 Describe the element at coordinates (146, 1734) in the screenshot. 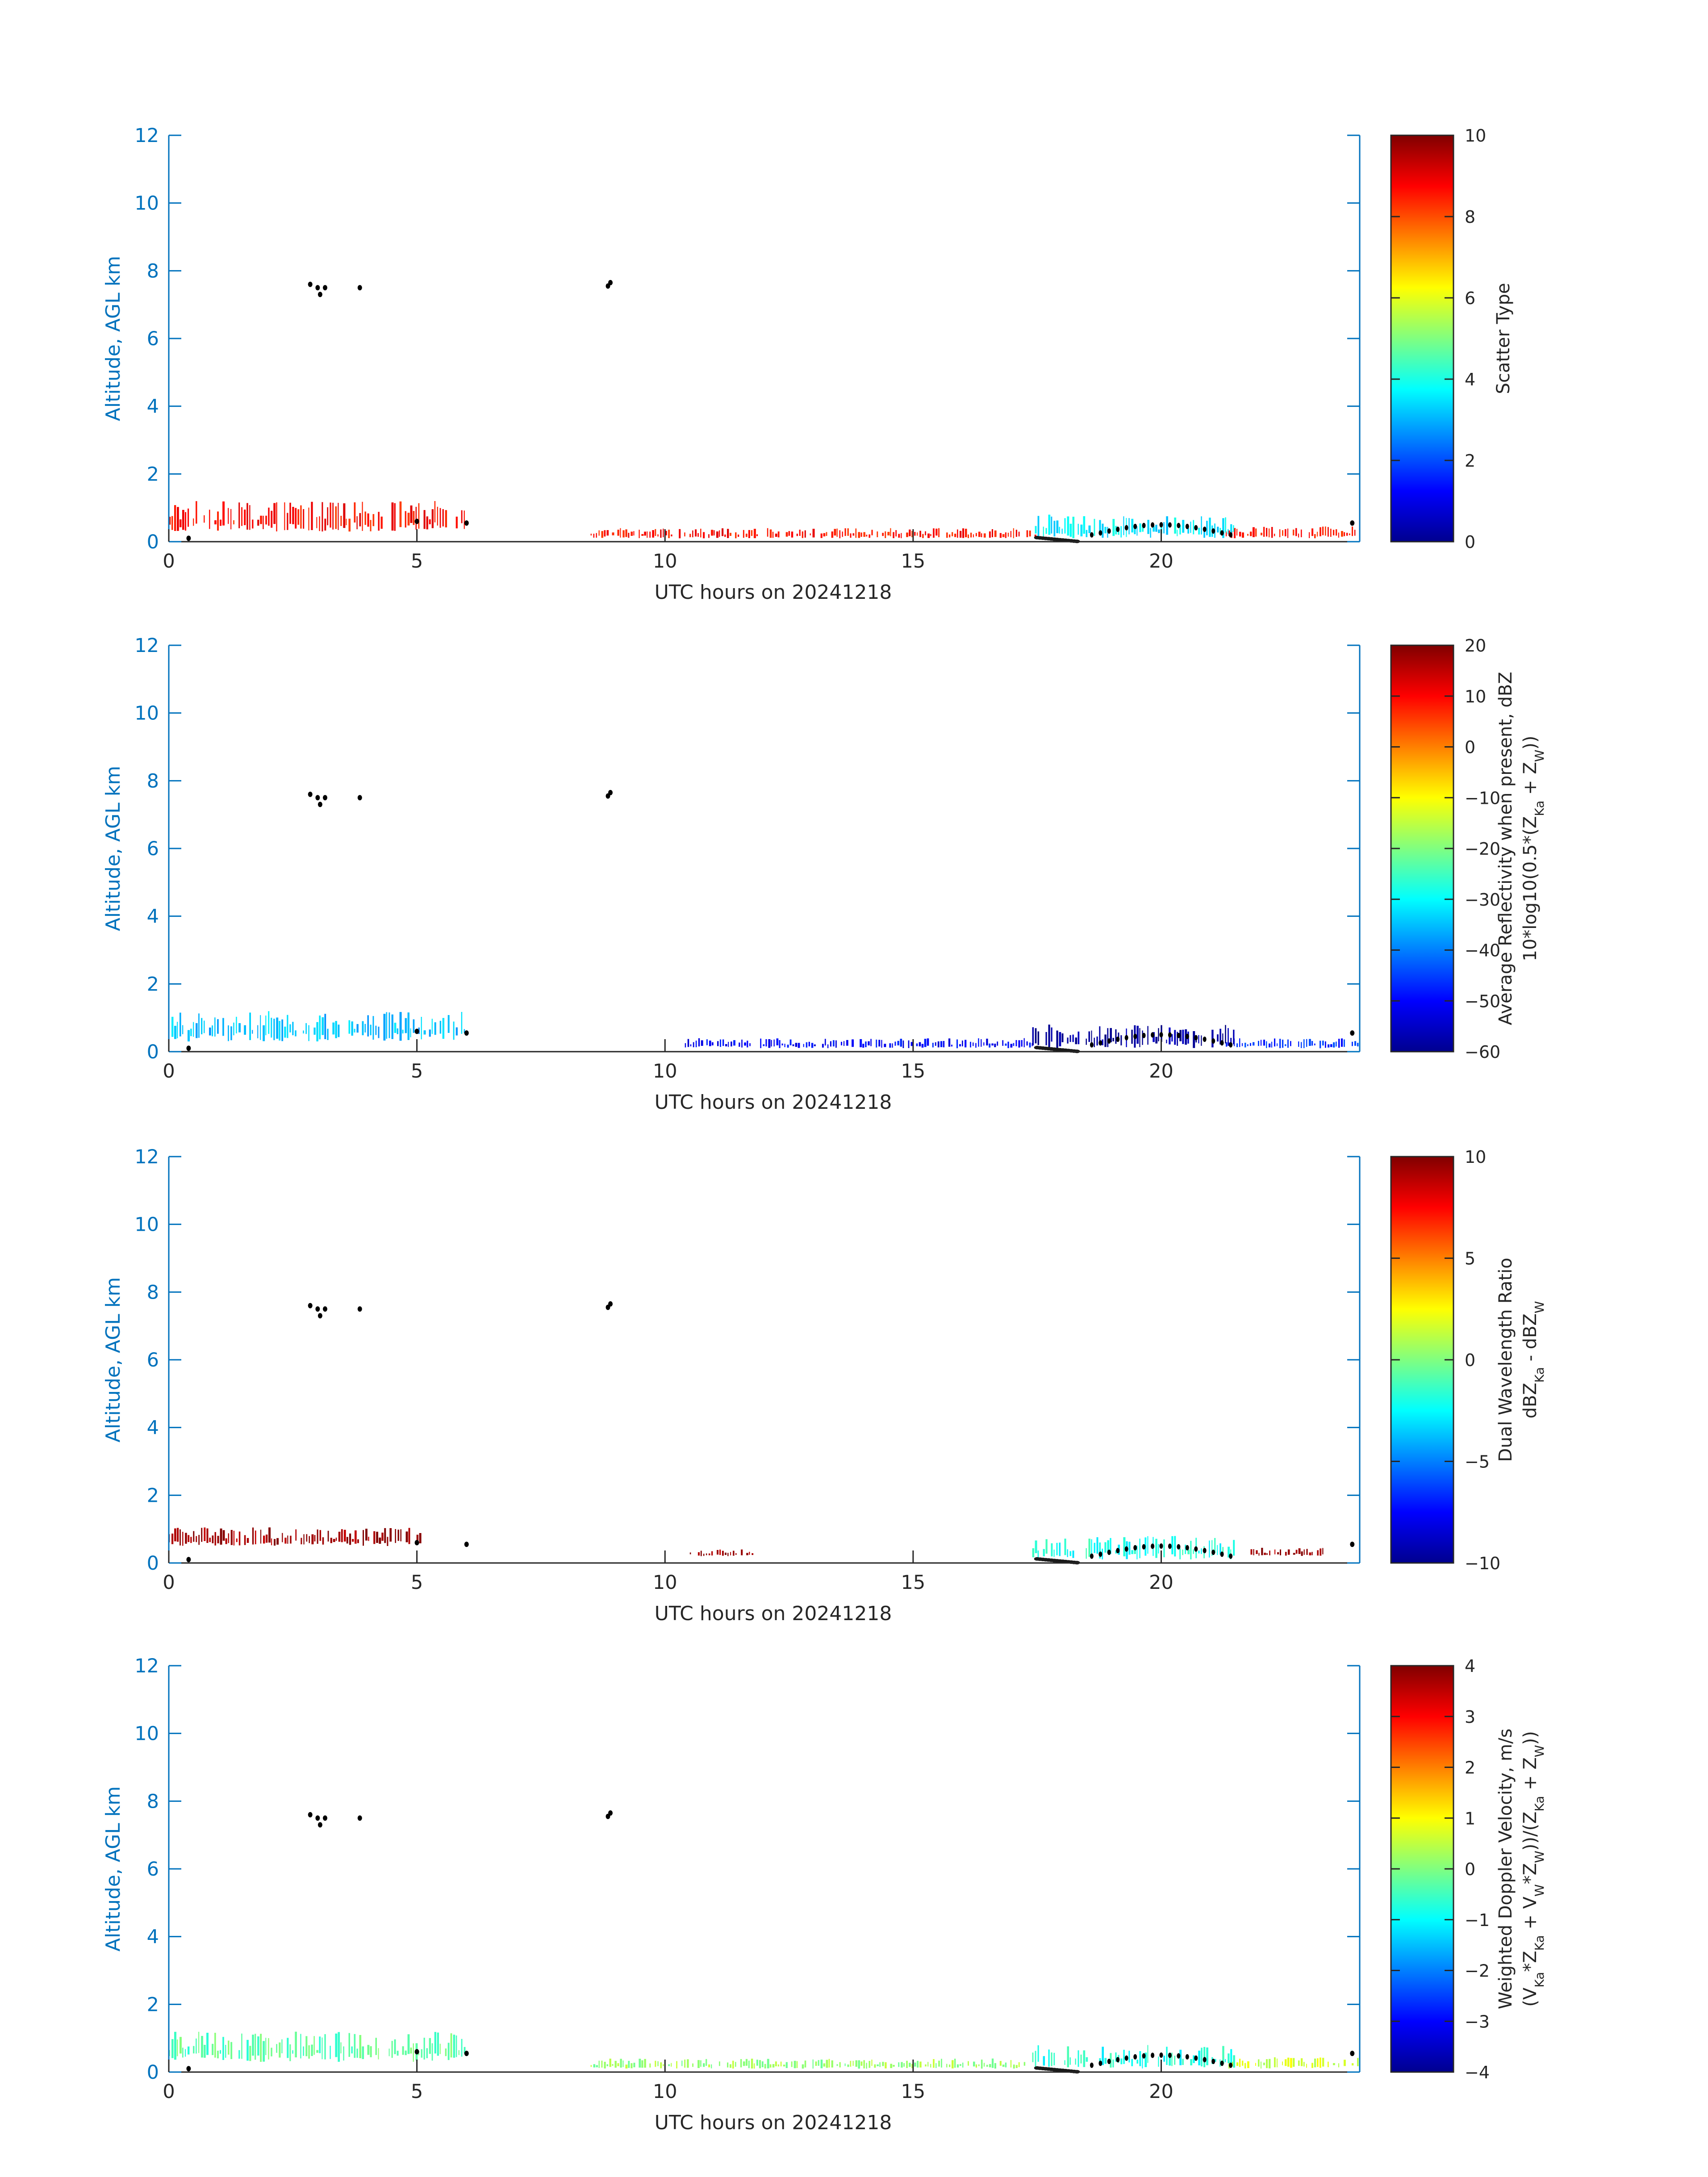

I see `y-tick-label: 10` at that location.